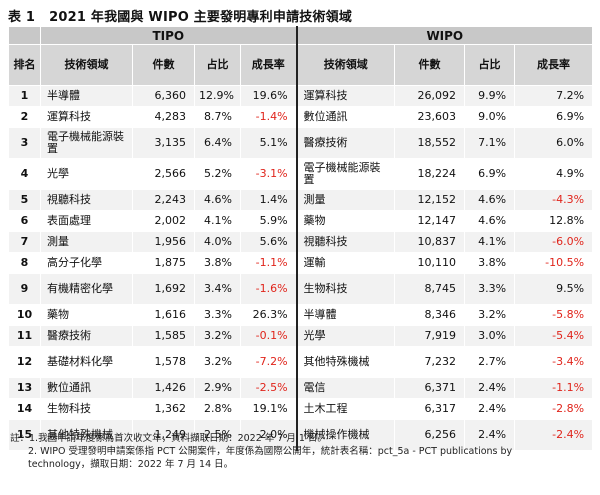 This screenshot has width=600, height=495. Describe the element at coordinates (345, 65) in the screenshot. I see `wipo-field-header: 技術領域` at that location.